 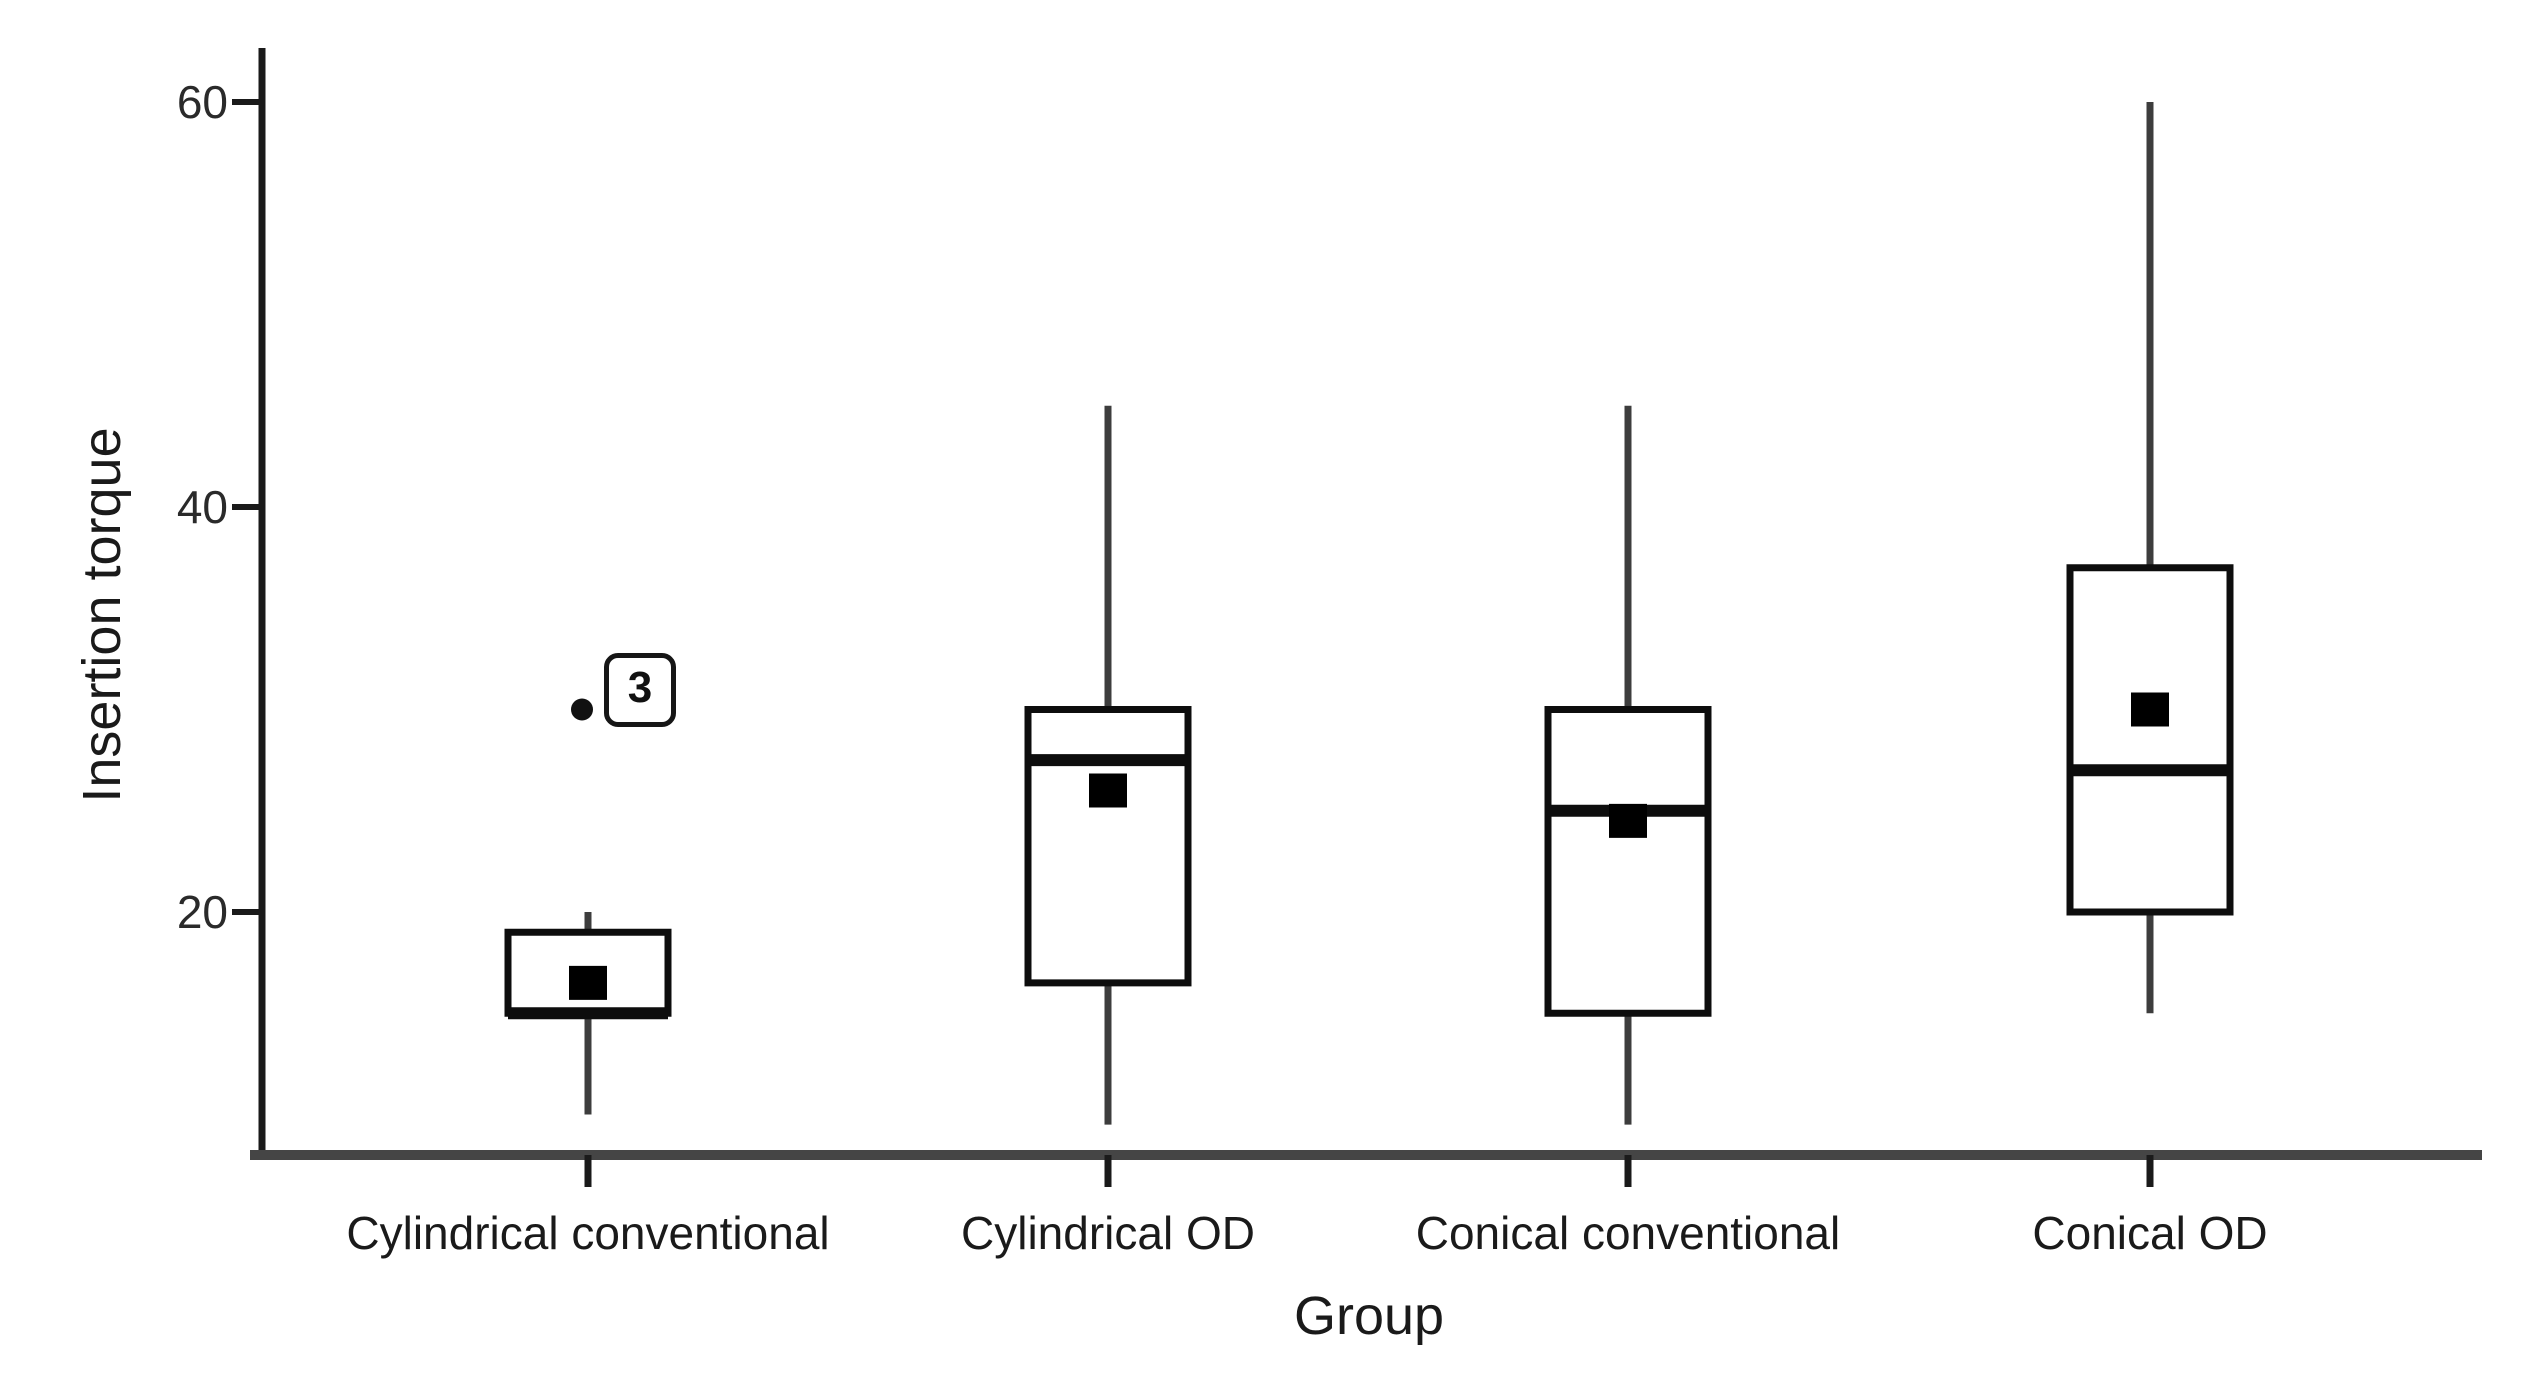 I want to click on outlier-point, so click(x=582, y=709).